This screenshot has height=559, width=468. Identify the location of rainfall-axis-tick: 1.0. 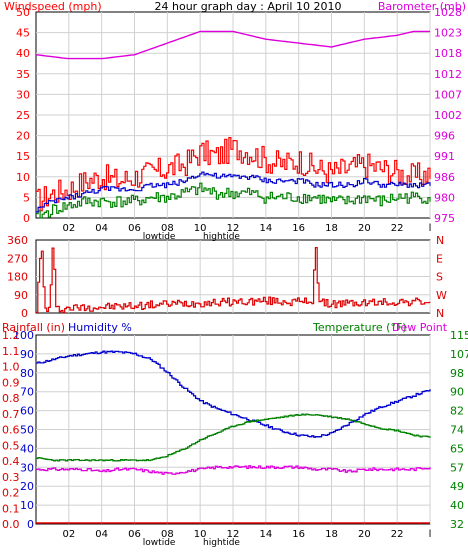
(11, 367).